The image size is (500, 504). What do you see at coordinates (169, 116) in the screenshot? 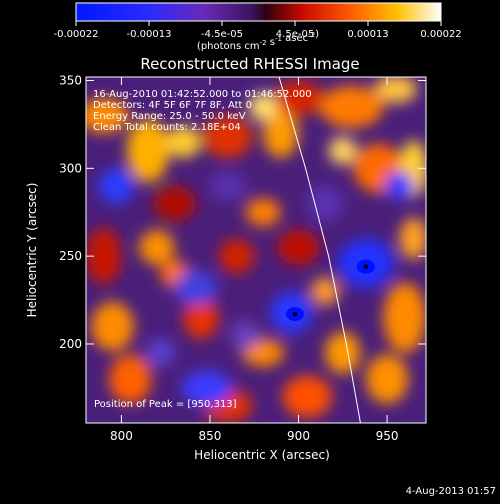
I see `annotation-line: Energy Range: 25.0 - 50.0 keV` at bounding box center [169, 116].